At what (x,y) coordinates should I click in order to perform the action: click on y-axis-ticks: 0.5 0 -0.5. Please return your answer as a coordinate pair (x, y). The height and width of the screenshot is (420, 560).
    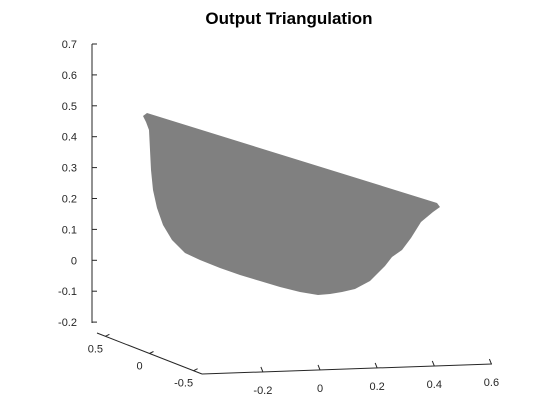
    Looking at the image, I should click on (143, 361).